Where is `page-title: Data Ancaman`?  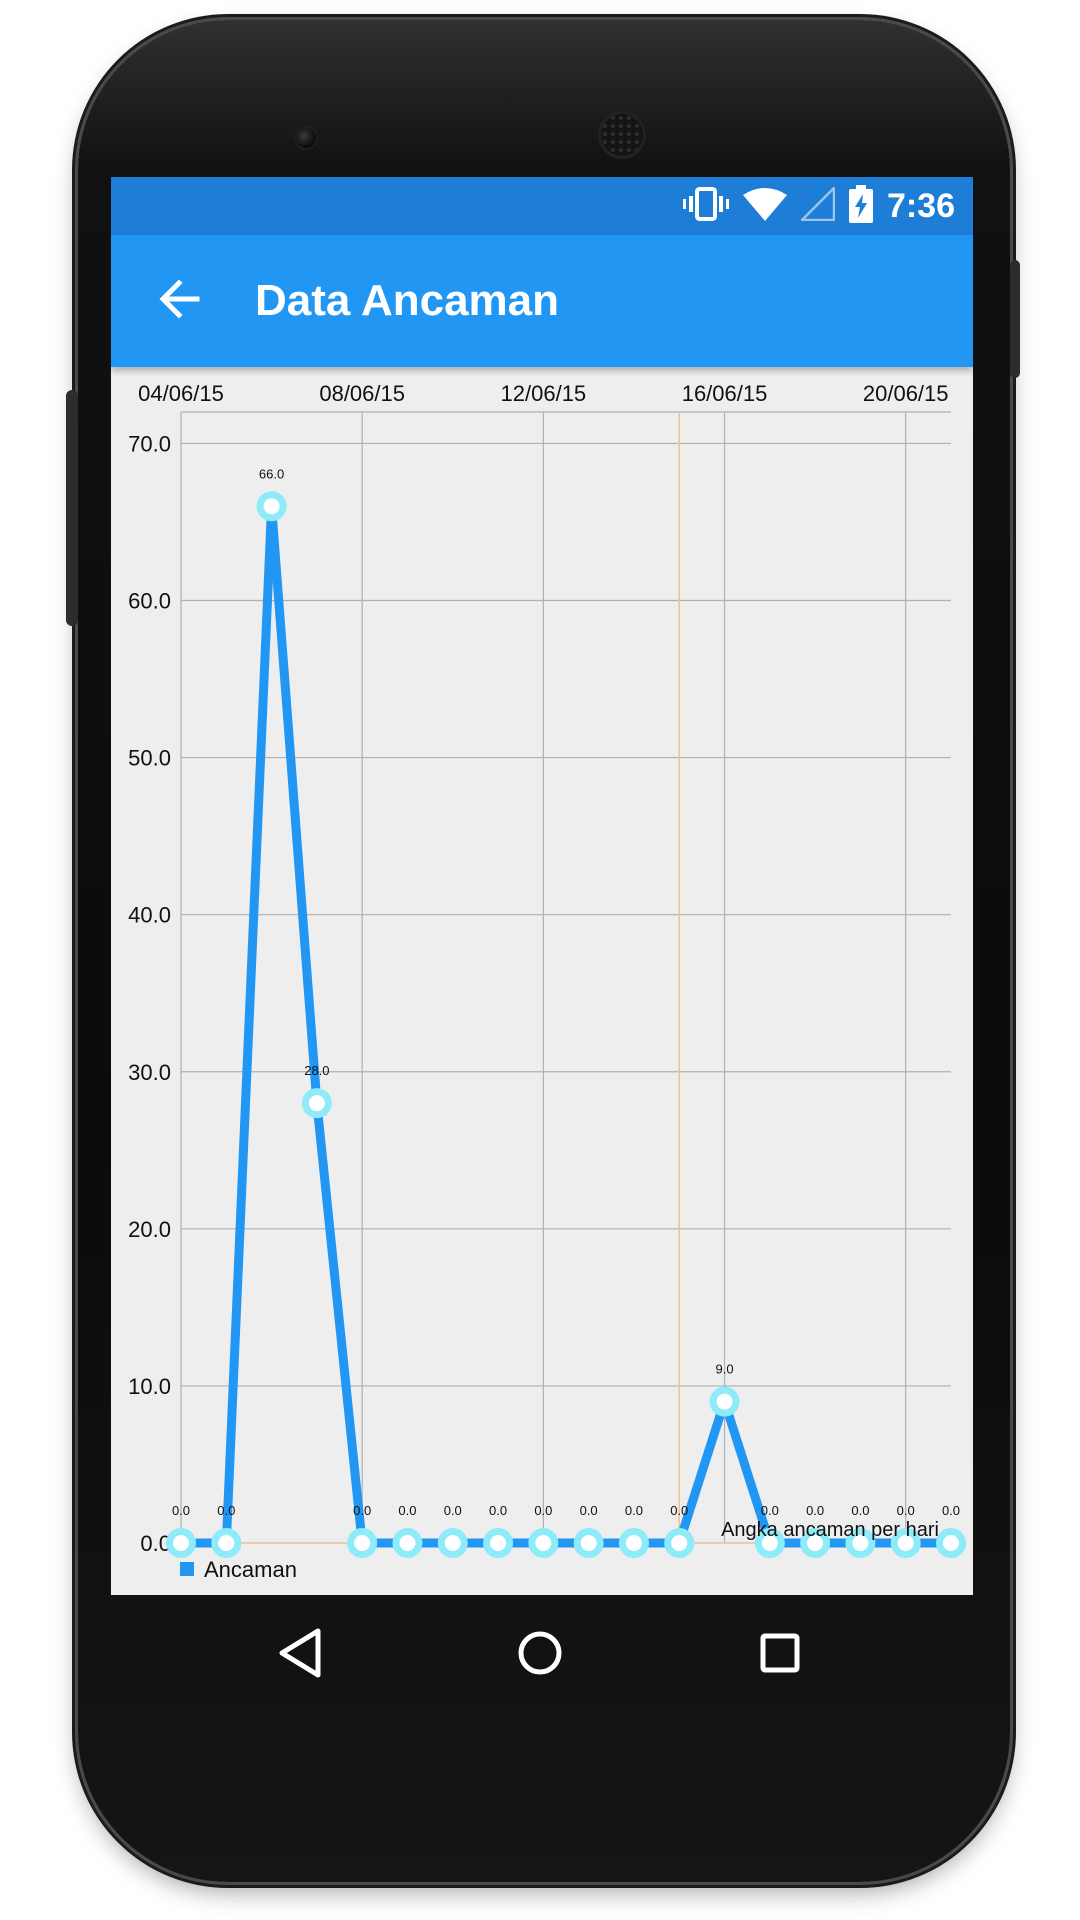
page-title: Data Ancaman is located at coordinates (407, 300).